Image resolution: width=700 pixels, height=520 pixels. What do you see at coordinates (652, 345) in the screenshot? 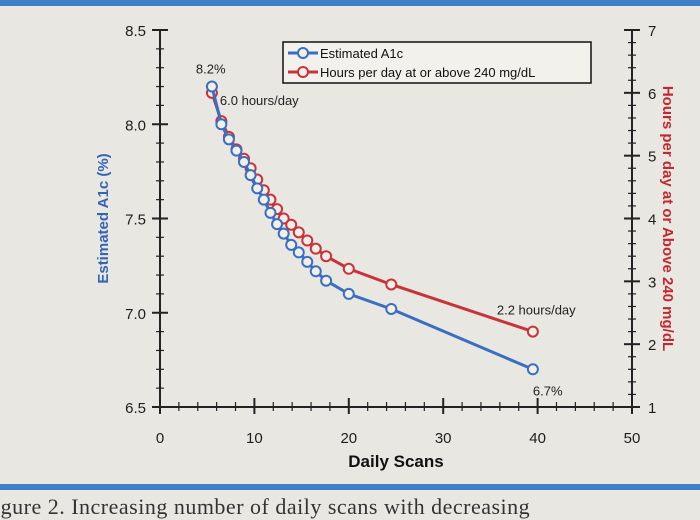
I see `right-y-tick-label: 2` at bounding box center [652, 345].